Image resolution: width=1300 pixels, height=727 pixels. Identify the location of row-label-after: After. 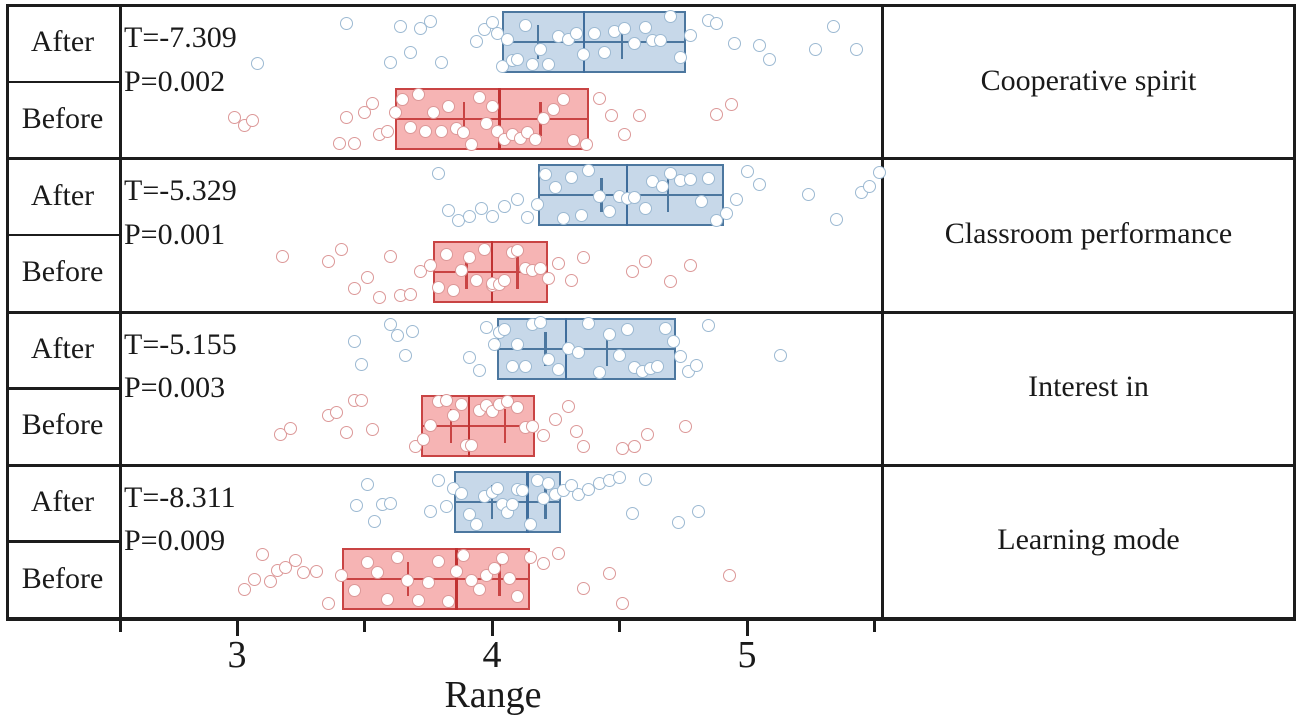
(62, 195).